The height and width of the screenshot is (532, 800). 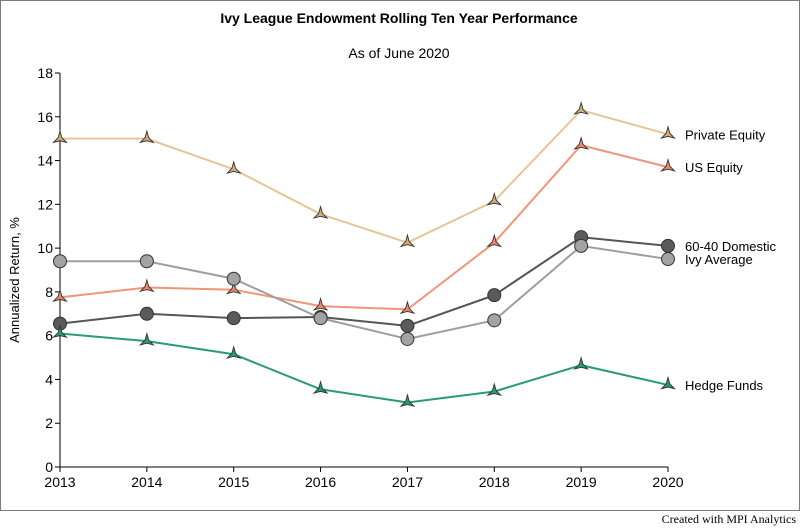 I want to click on y-tick-label: 10, so click(x=45, y=248).